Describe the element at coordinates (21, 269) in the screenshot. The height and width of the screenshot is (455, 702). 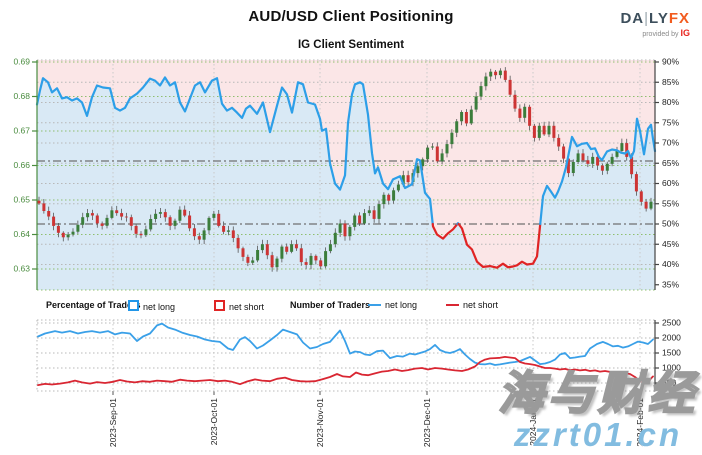
I see `svg-text: 0.63` at that location.